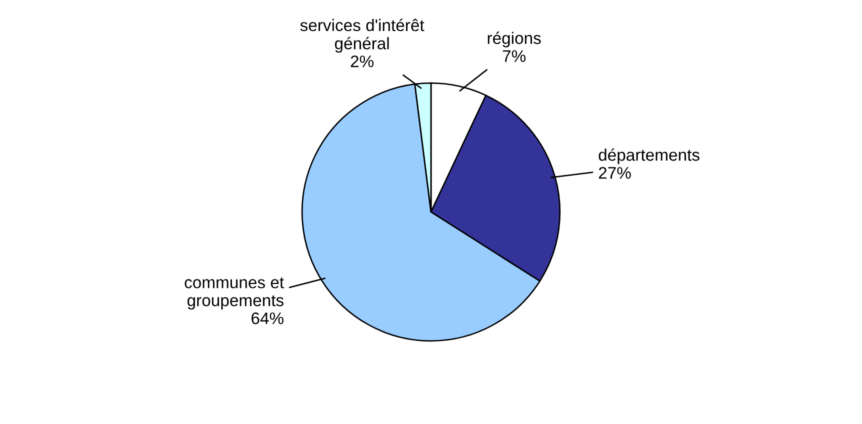 The width and height of the screenshot is (862, 424). I want to click on slice-label: services d'intérêt général, so click(362, 35).